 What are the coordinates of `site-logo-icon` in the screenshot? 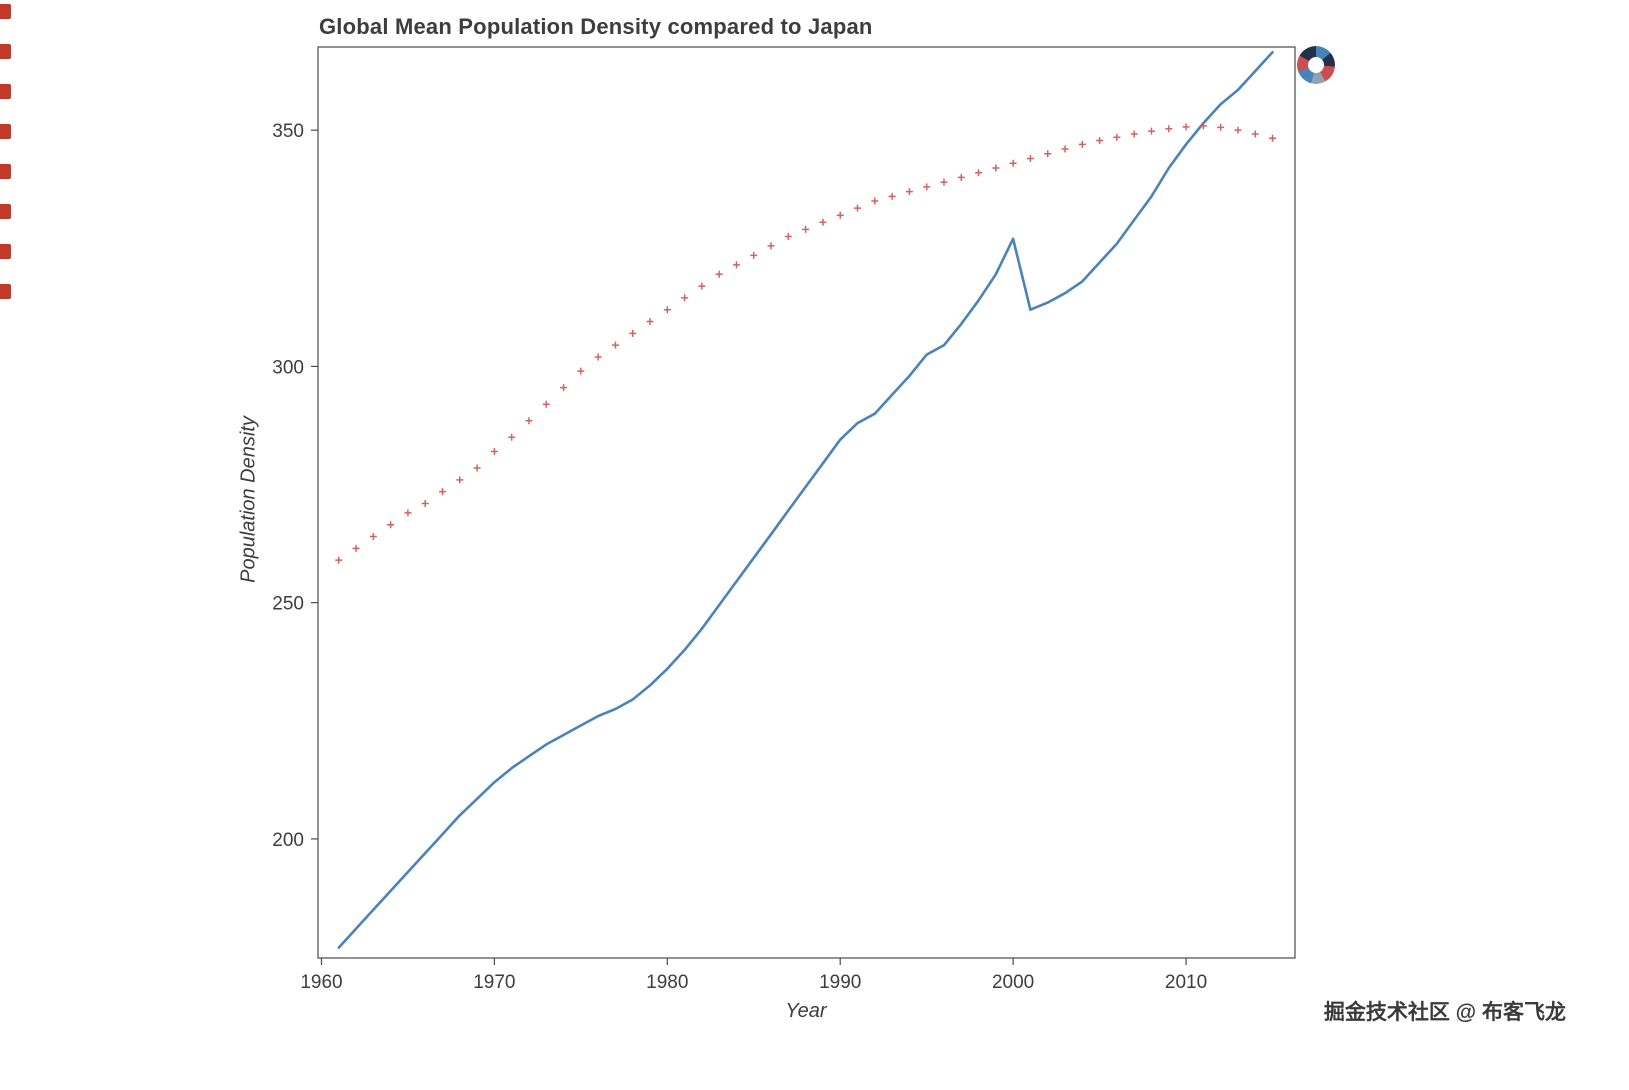 It's located at (1316, 65).